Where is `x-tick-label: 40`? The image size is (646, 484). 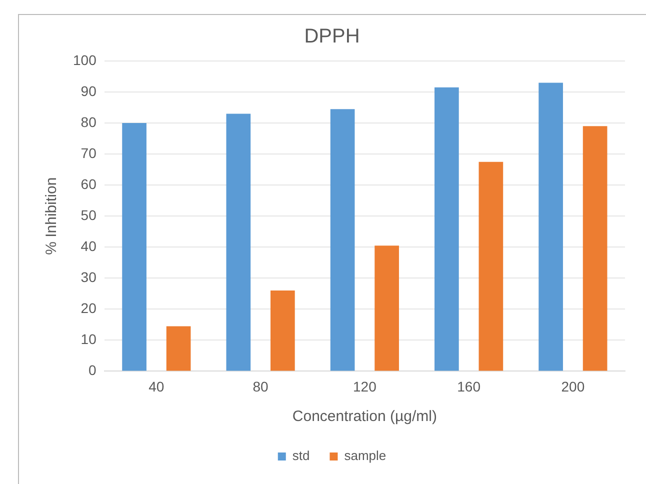 x-tick-label: 40 is located at coordinates (156, 386).